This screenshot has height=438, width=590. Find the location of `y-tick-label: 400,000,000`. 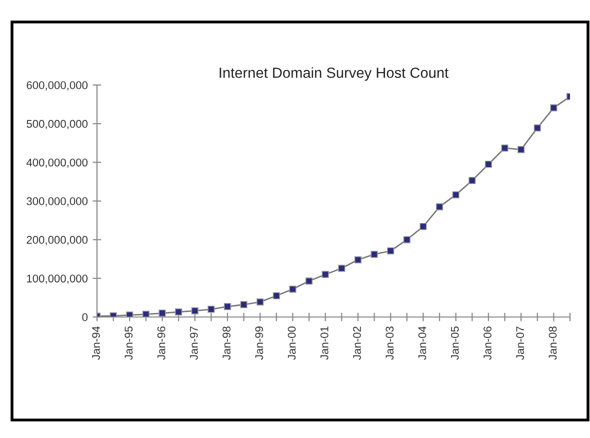

y-tick-label: 400,000,000 is located at coordinates (57, 163).